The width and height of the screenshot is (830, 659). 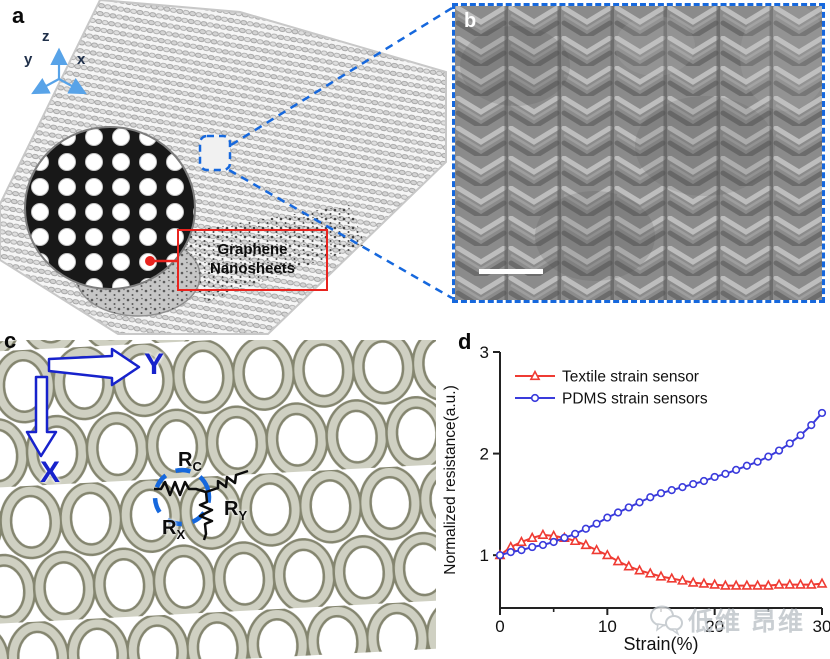 I want to click on resistor-label-rc: RC, so click(x=190, y=461).